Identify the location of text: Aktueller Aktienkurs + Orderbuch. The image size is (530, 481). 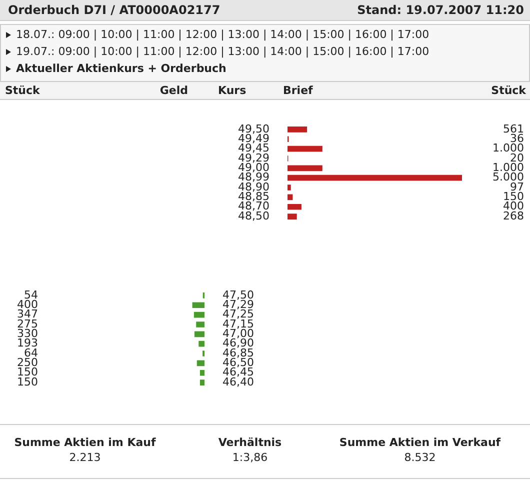
(121, 68).